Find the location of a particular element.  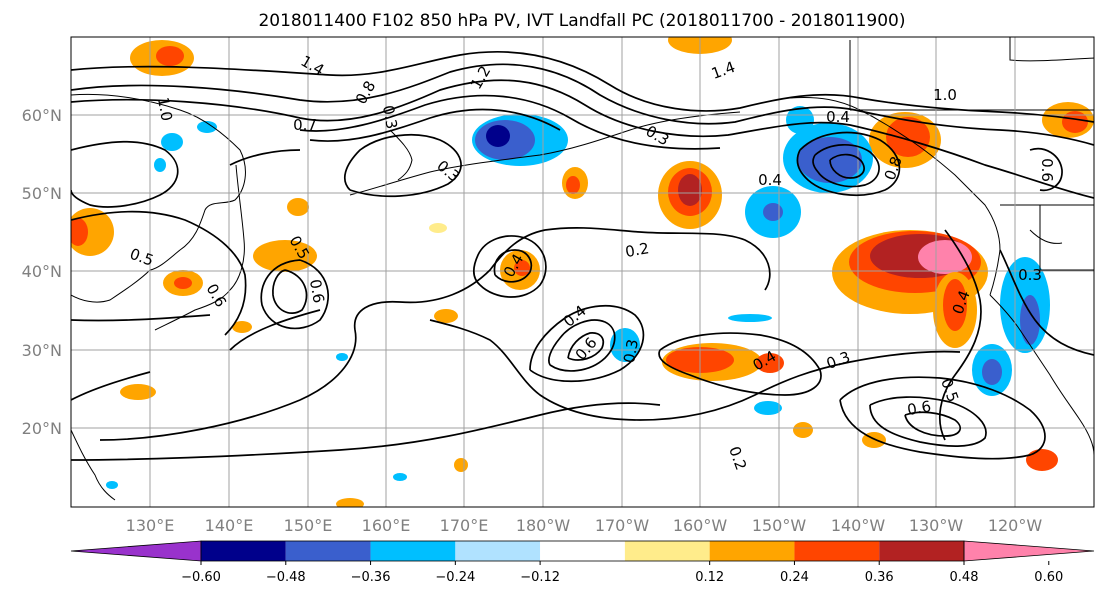

colorbar-frame is located at coordinates (582, 551).